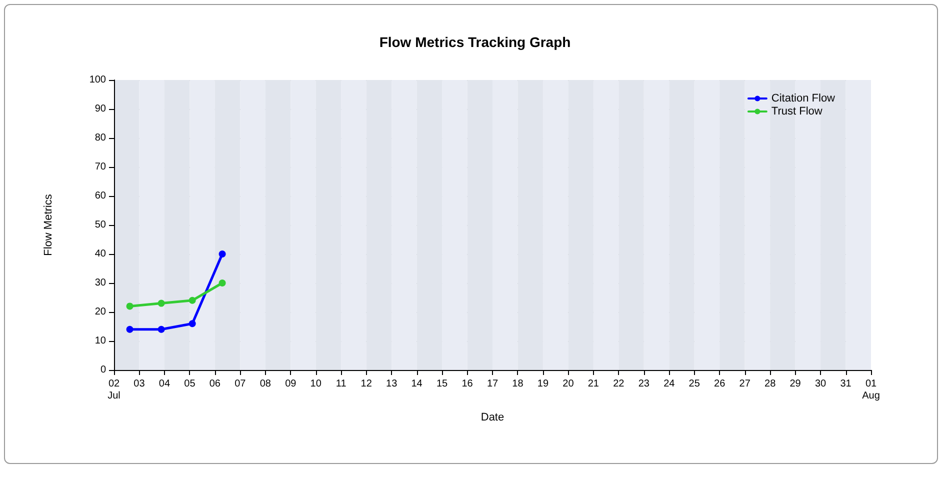  Describe the element at coordinates (100, 254) in the screenshot. I see `y-tick-label: 40` at that location.